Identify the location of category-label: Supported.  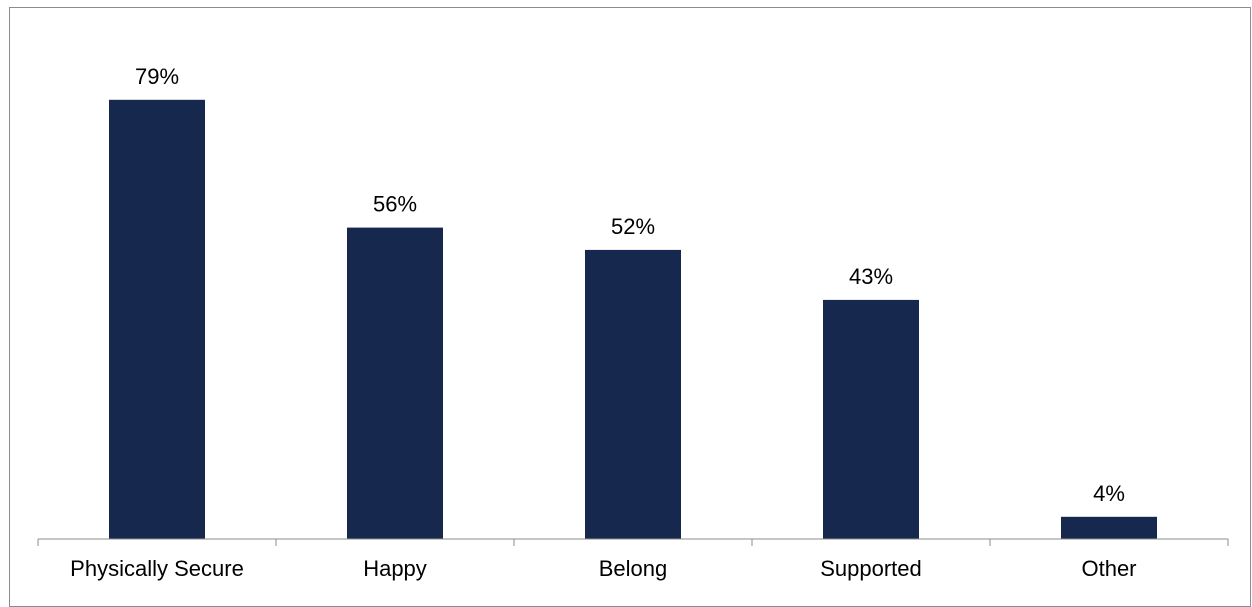
(871, 568).